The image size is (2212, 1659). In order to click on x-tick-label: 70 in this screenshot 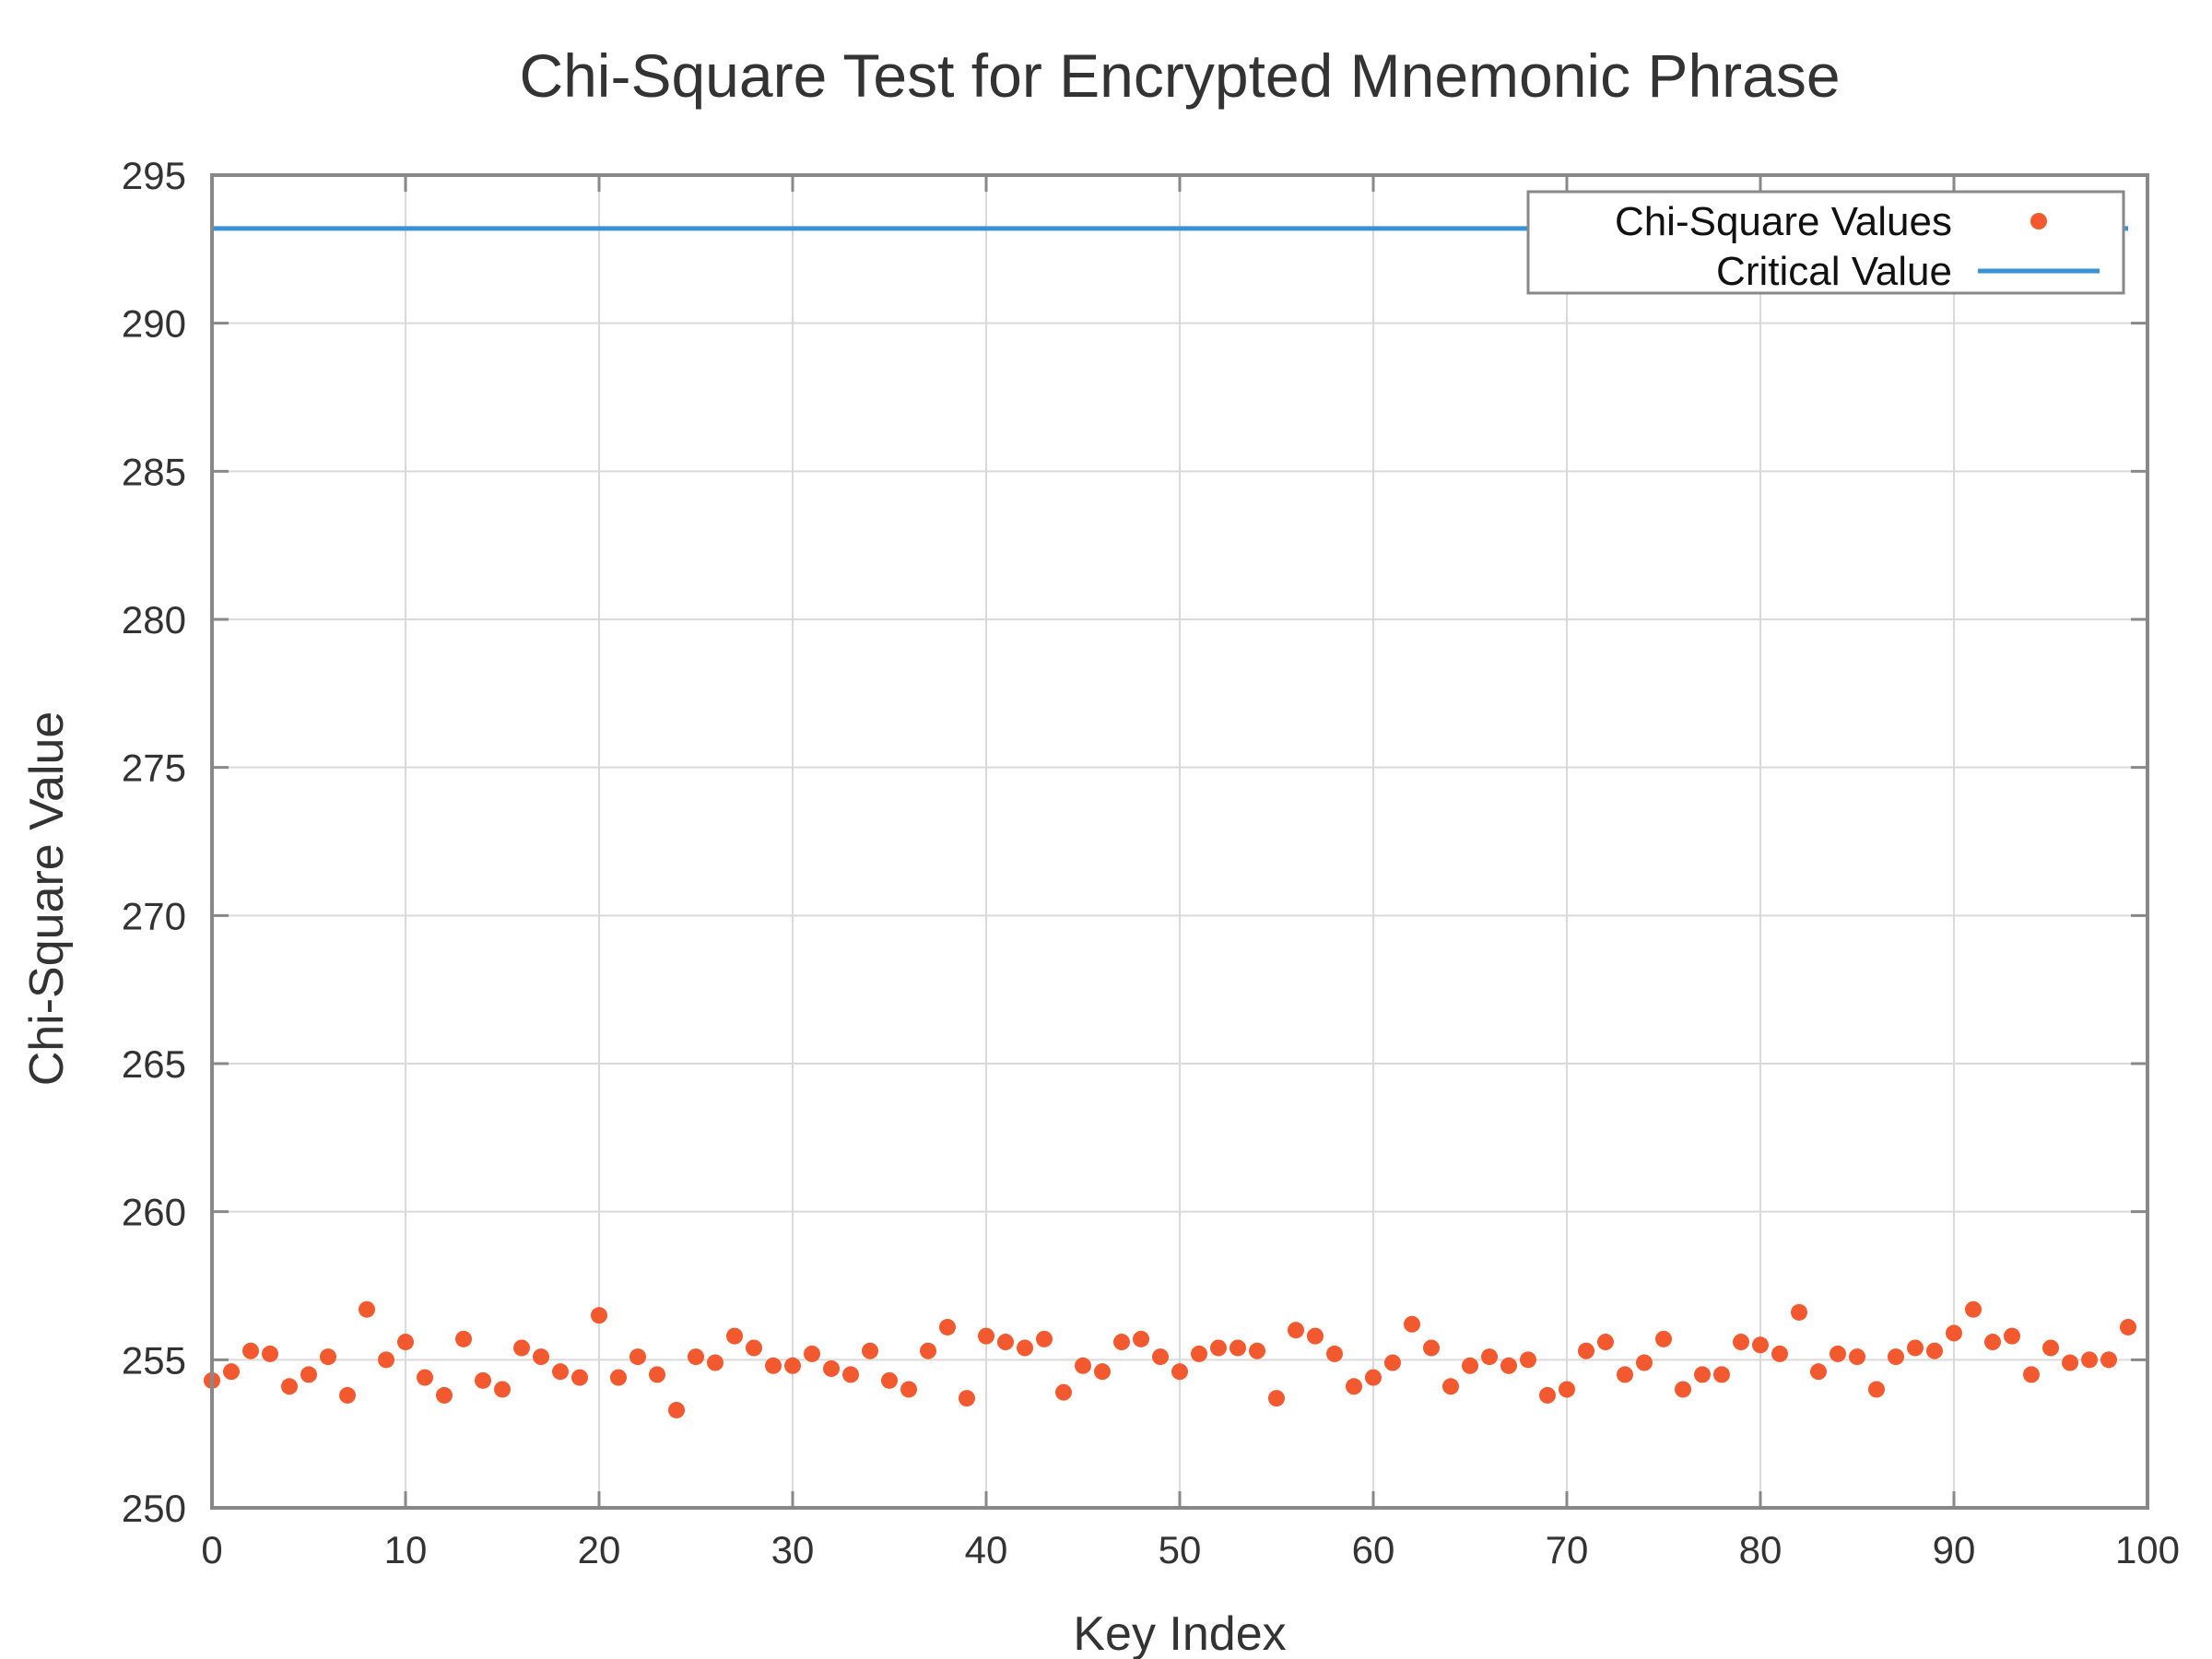, I will do `click(1567, 1549)`.